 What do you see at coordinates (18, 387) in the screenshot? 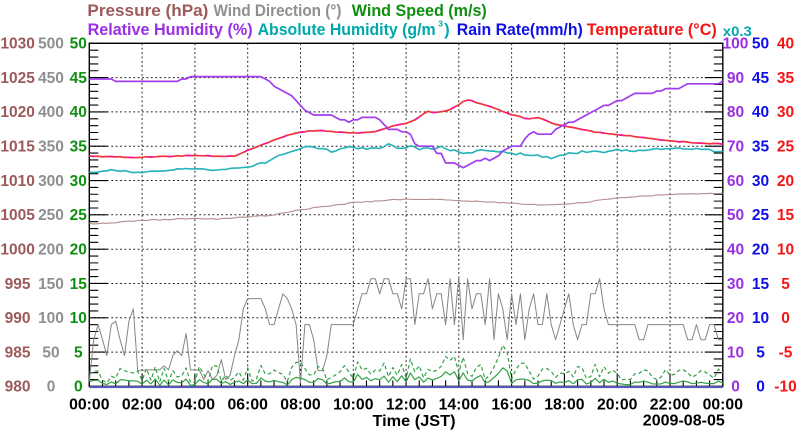
I see `svg-text: 980` at bounding box center [18, 387].